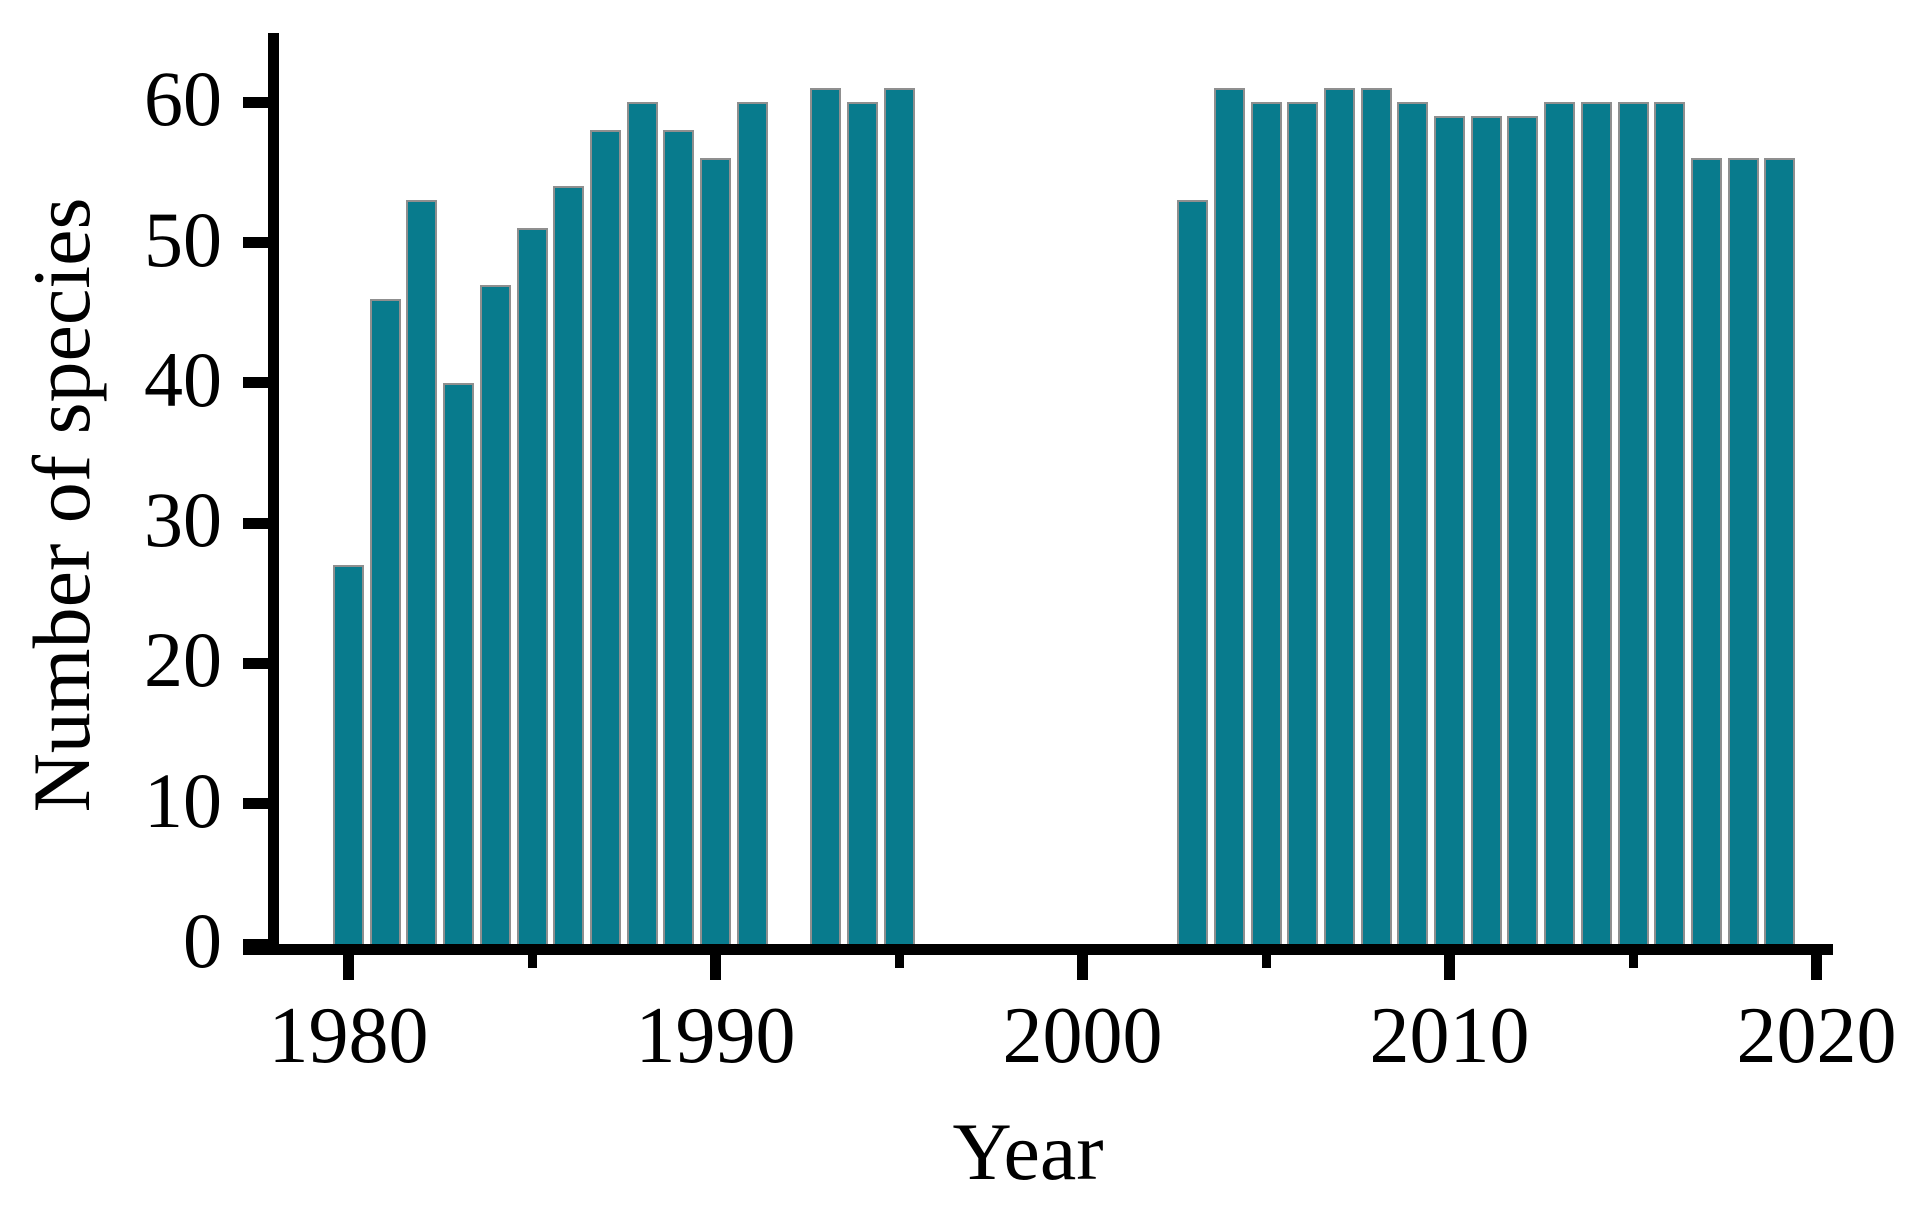 The height and width of the screenshot is (1220, 1910). Describe the element at coordinates (605, 540) in the screenshot. I see `bar-1987` at that location.